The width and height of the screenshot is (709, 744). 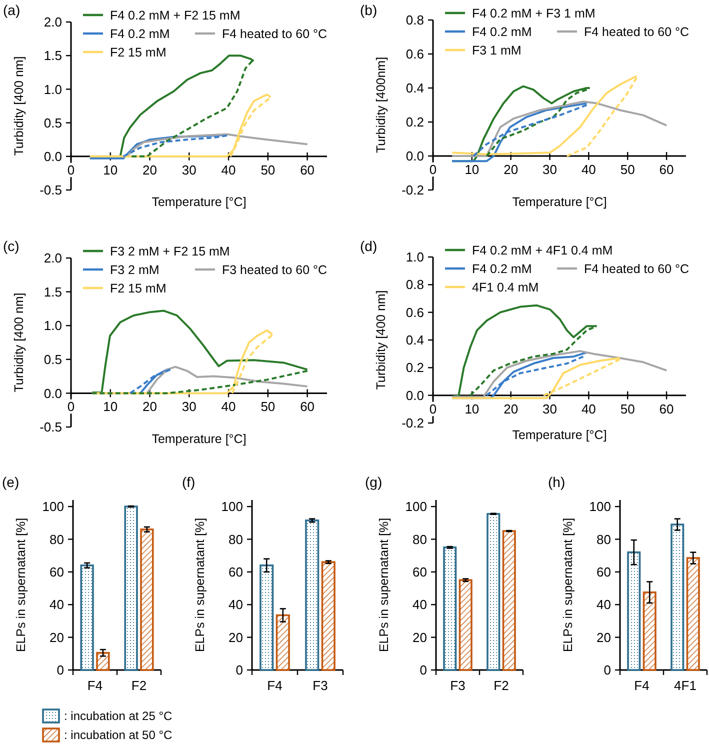 I want to click on legend-label: F4 0.2 mM + F2 15 mM, so click(x=175, y=15).